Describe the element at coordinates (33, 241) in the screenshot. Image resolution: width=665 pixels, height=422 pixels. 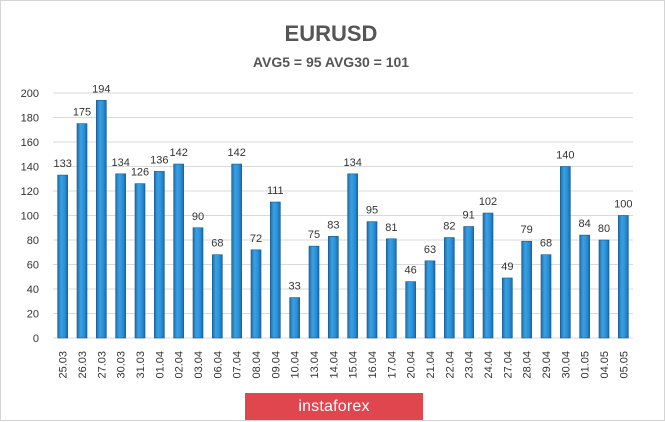
I see `y-tick-label: 80` at that location.